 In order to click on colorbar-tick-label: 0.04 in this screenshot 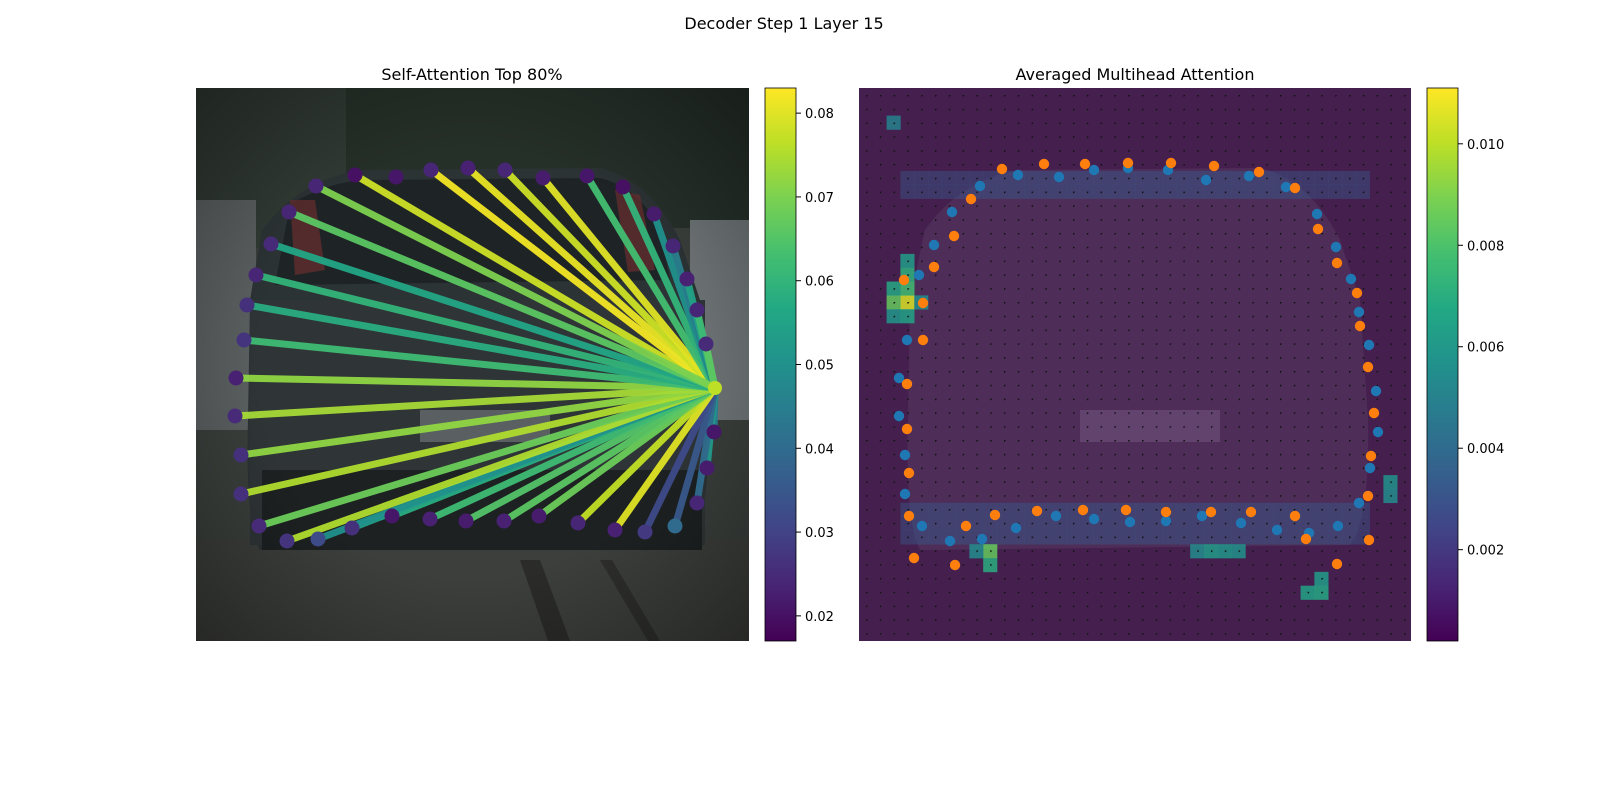, I will do `click(819, 449)`.